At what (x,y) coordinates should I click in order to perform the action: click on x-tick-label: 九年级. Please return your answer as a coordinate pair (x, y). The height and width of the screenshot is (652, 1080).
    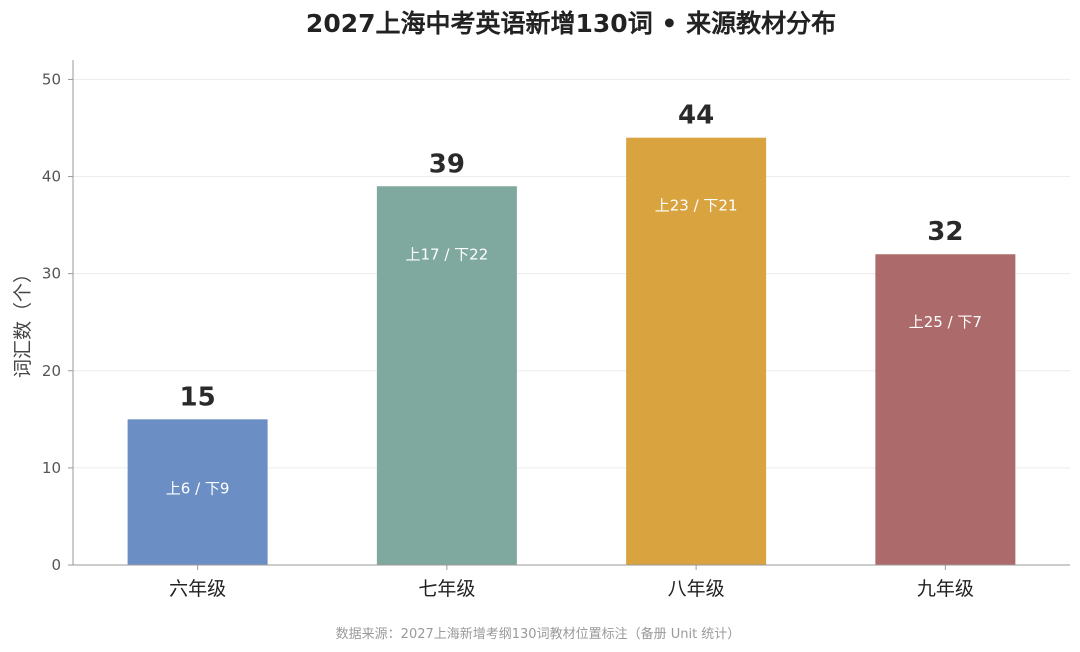
    Looking at the image, I should click on (945, 589).